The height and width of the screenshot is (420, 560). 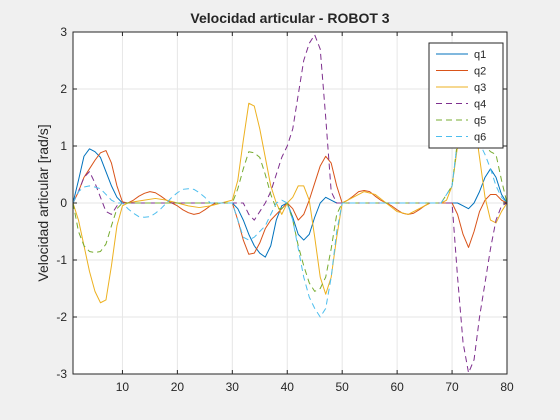 I want to click on y-tick-label: 2, so click(x=63, y=89).